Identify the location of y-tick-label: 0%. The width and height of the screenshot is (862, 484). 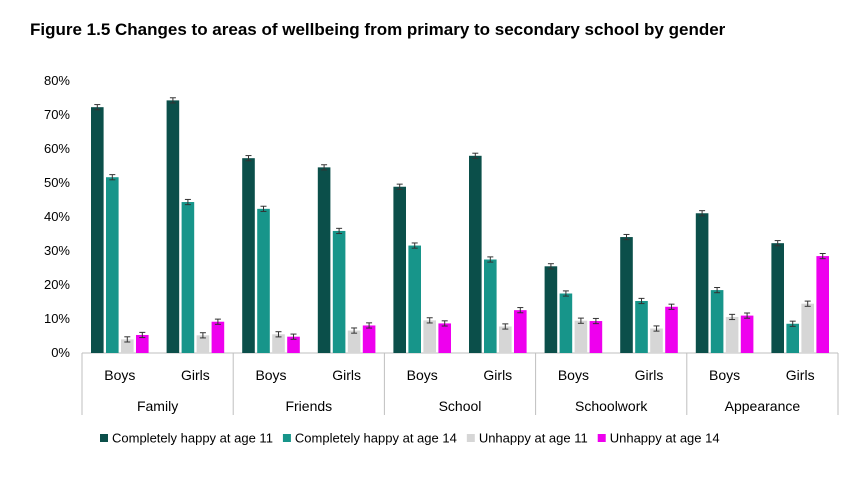
(60, 352).